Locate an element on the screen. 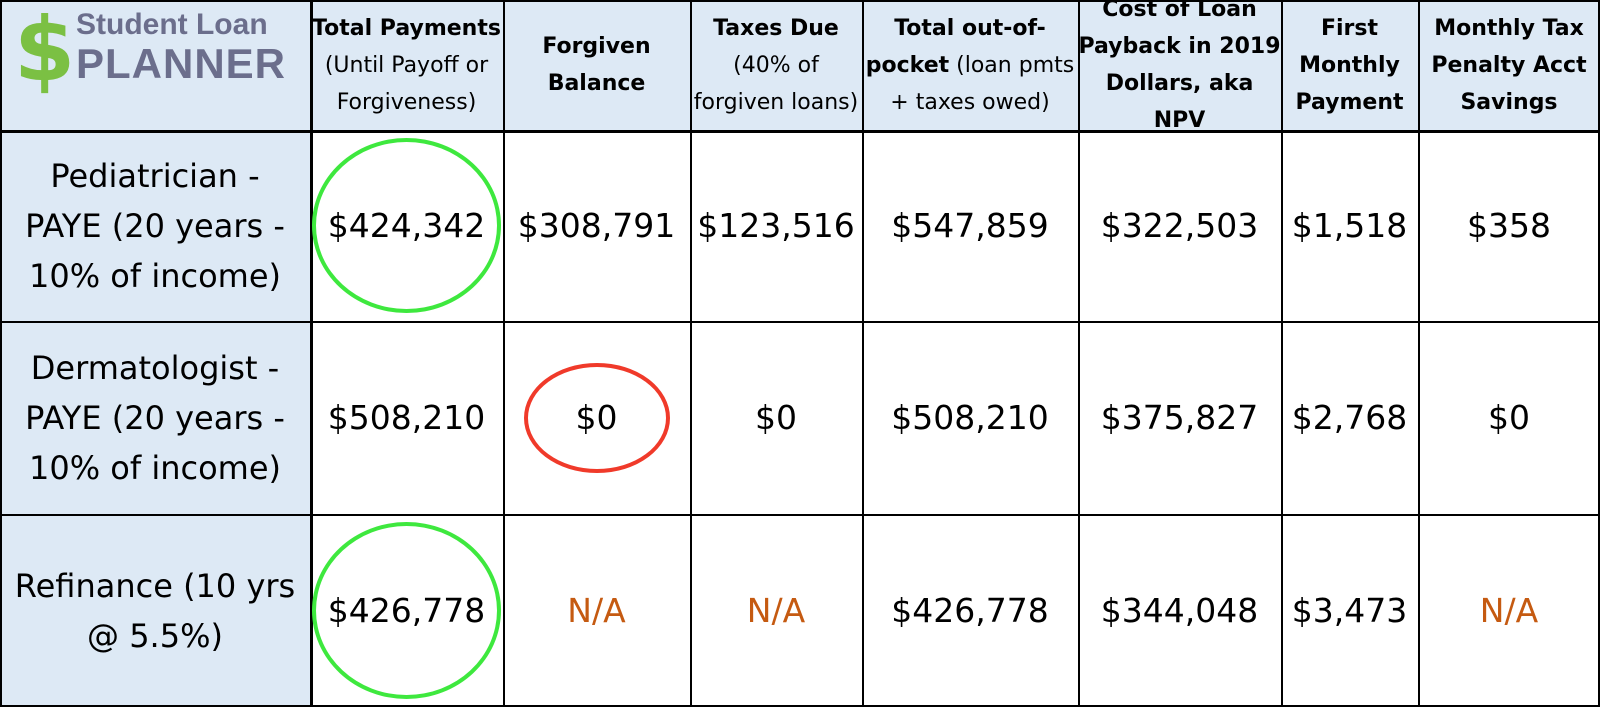  column-header-text: Total Payments is located at coordinates (406, 28).